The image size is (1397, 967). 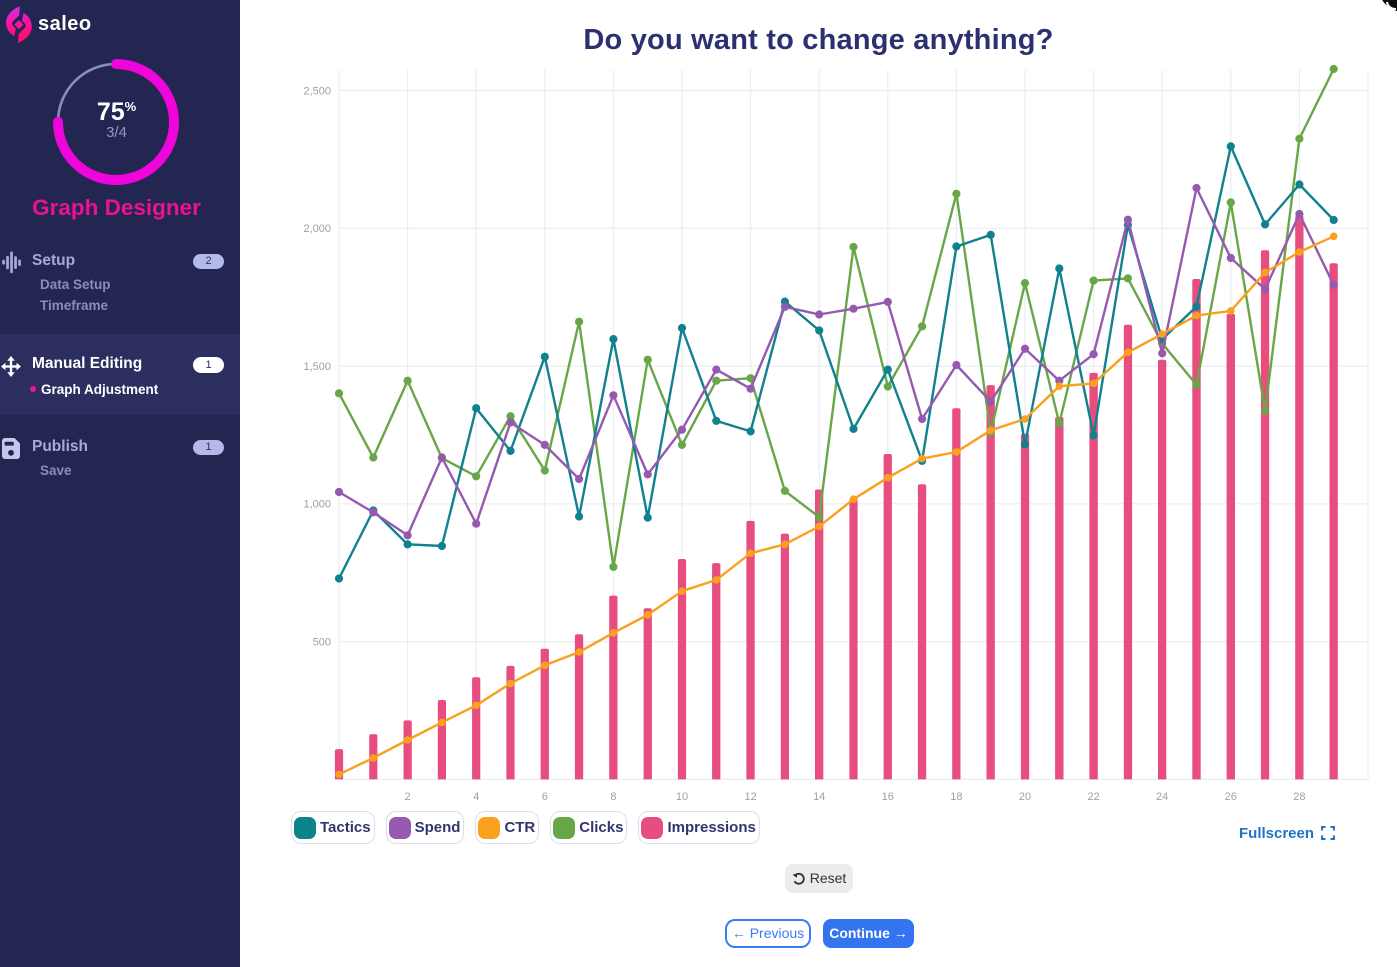 What do you see at coordinates (317, 367) in the screenshot?
I see `svg-text: 1,500` at bounding box center [317, 367].